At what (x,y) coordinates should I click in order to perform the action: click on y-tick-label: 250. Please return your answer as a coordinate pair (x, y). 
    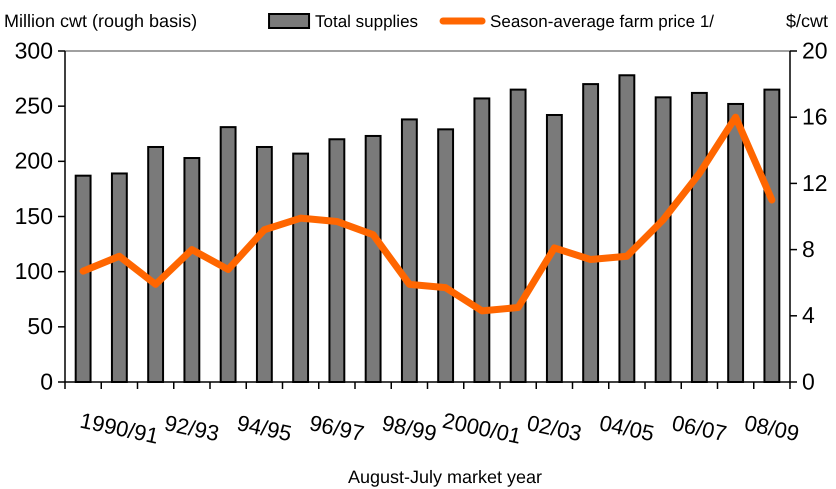
    Looking at the image, I should click on (33, 105).